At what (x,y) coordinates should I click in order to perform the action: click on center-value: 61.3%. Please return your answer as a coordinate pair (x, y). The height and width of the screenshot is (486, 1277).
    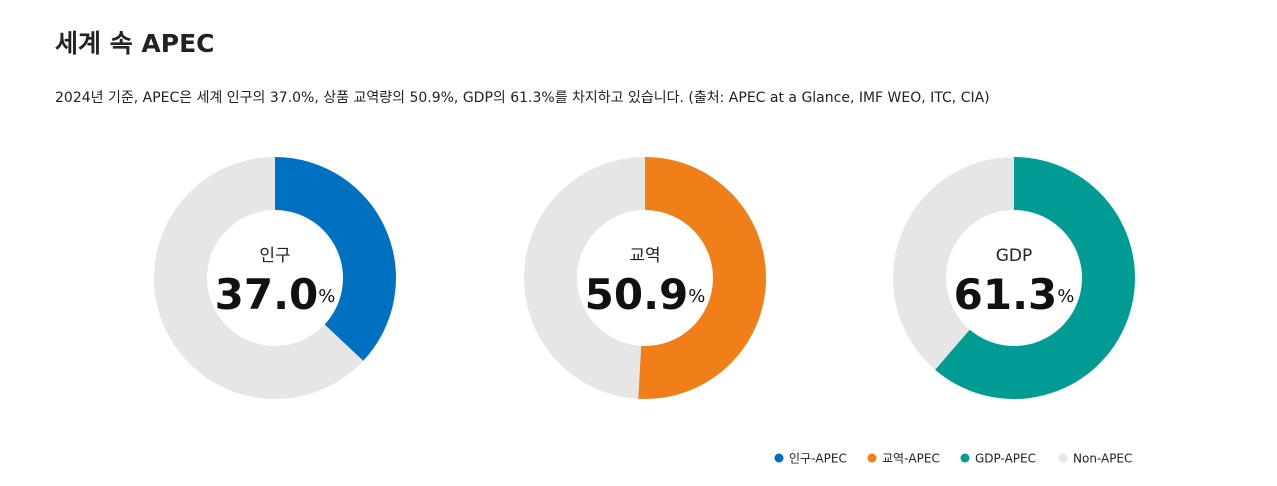
    Looking at the image, I should click on (1014, 294).